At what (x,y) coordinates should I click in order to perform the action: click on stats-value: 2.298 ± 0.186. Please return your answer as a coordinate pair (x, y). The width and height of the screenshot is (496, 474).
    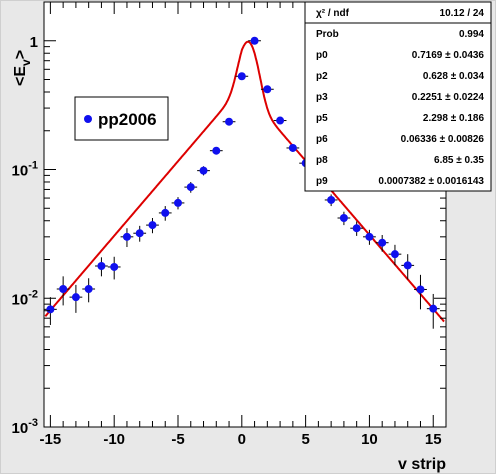
    Looking at the image, I should click on (454, 118).